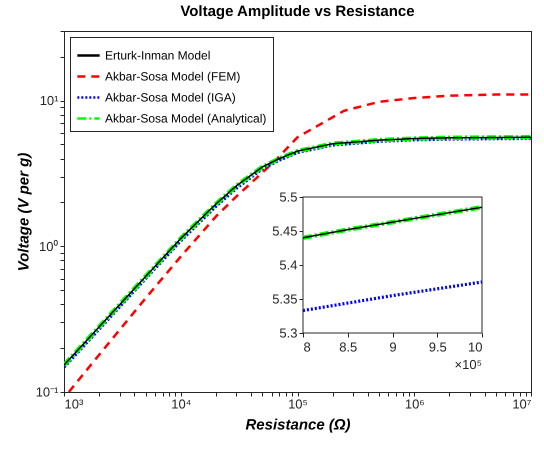 This screenshot has height=450, width=544. Describe the element at coordinates (348, 347) in the screenshot. I see `x-tick-label: 8.5` at that location.